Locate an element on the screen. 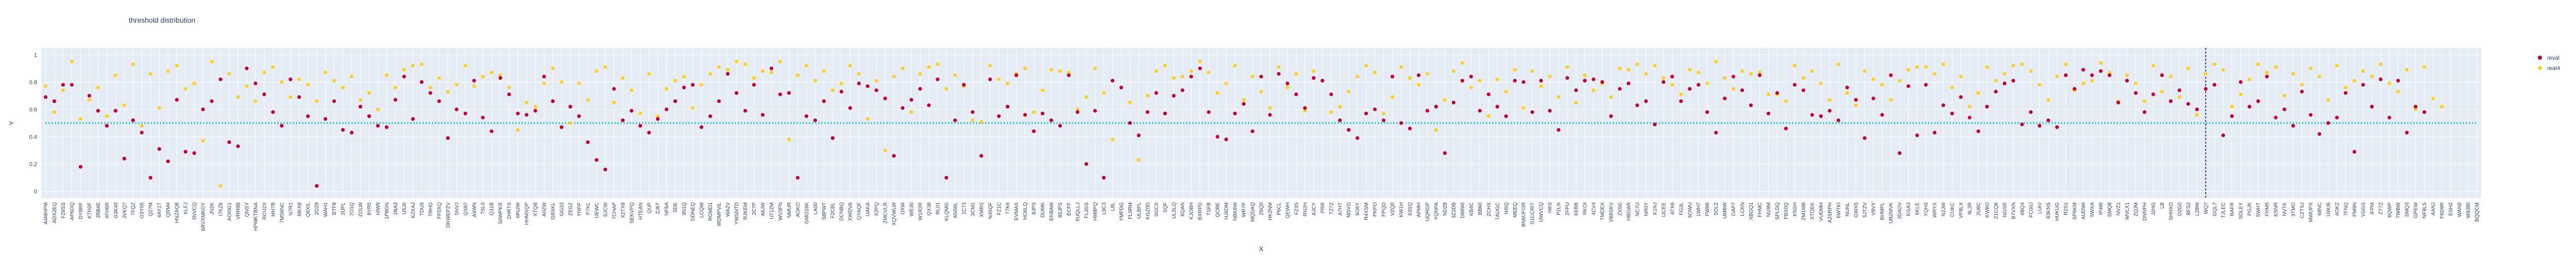 The width and height of the screenshot is (2576, 260). x-tick-label: KLFJ is located at coordinates (186, 208).